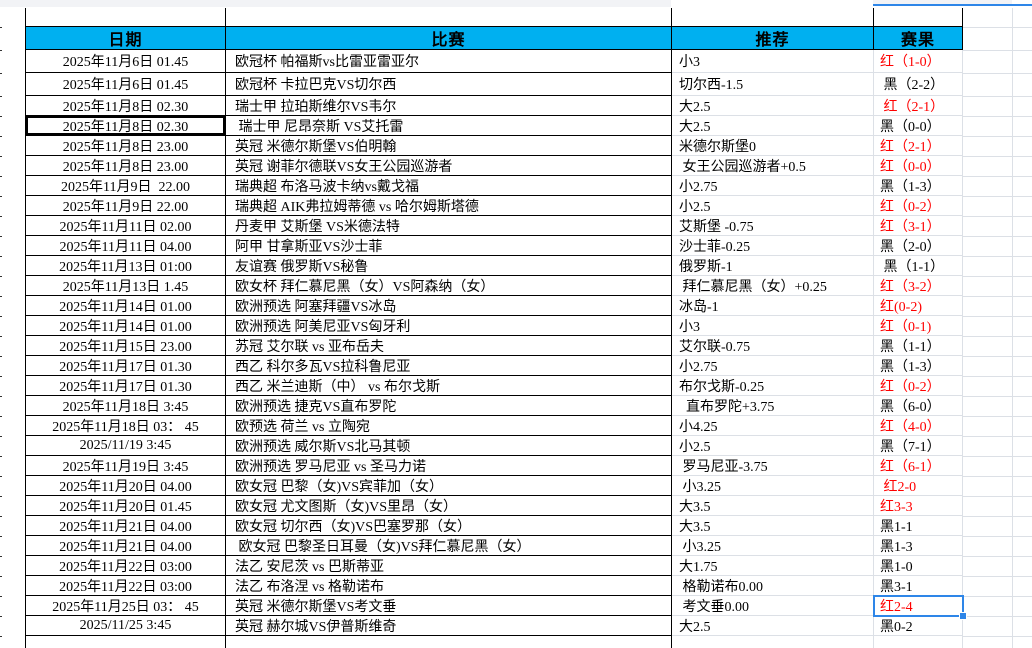 The height and width of the screenshot is (648, 1032). What do you see at coordinates (918, 286) in the screenshot?
I see `result-cell: 红（3-2）` at bounding box center [918, 286].